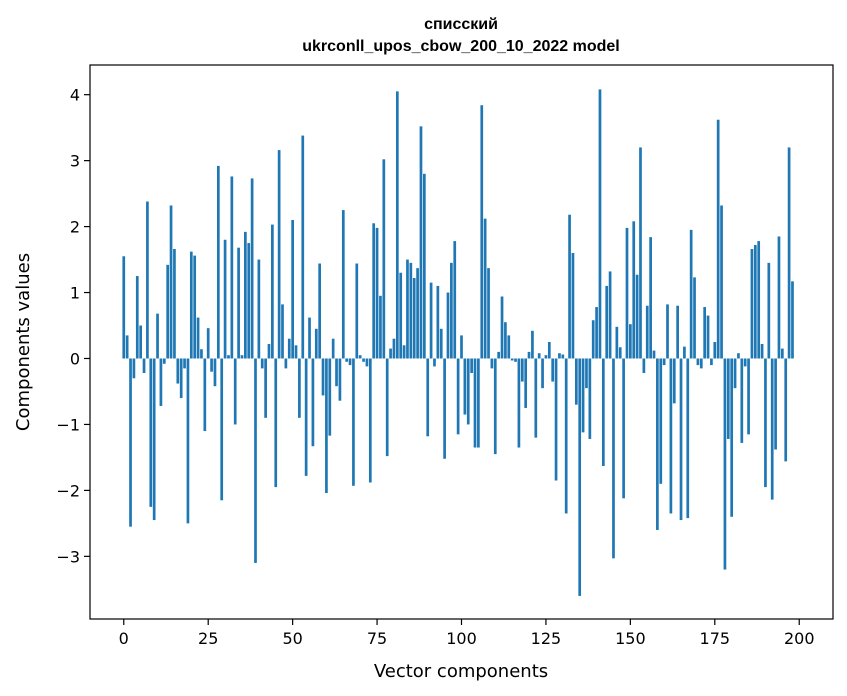 The width and height of the screenshot is (847, 696). Describe the element at coordinates (461, 638) in the screenshot. I see `x-tick-label: 100` at that location.